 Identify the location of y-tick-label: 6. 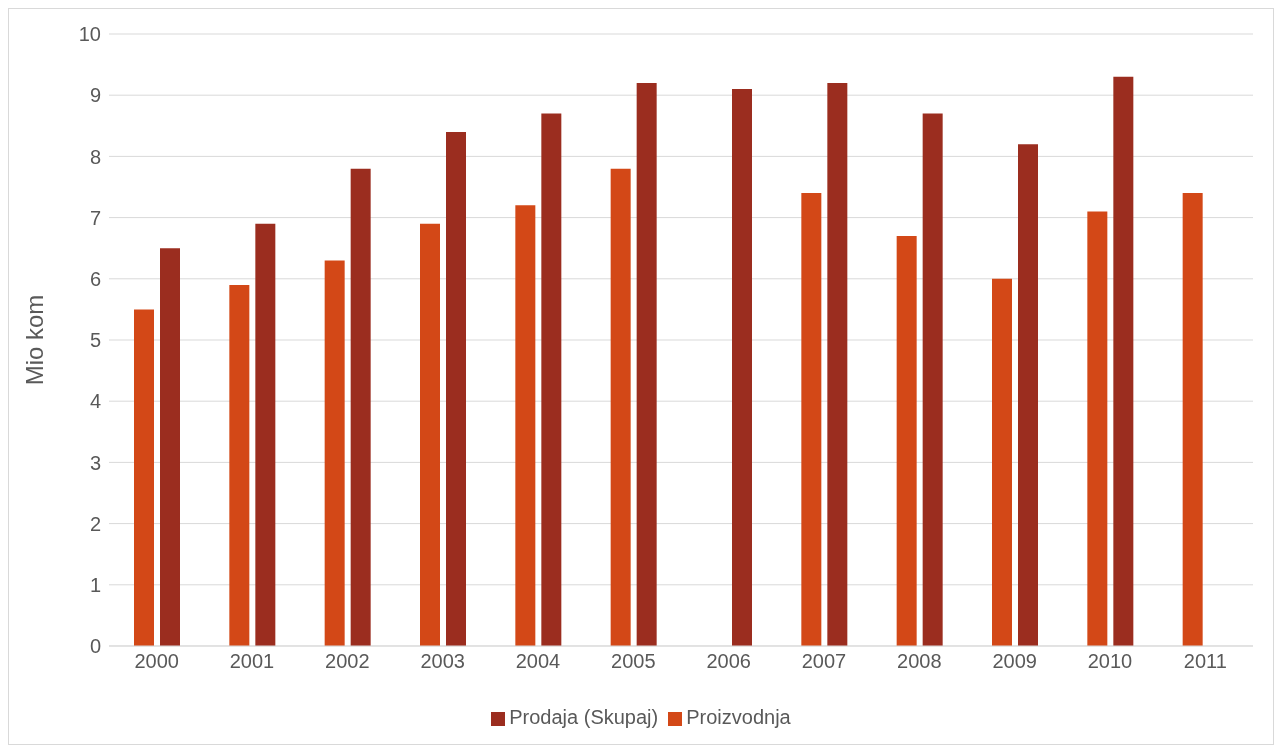
(95, 278).